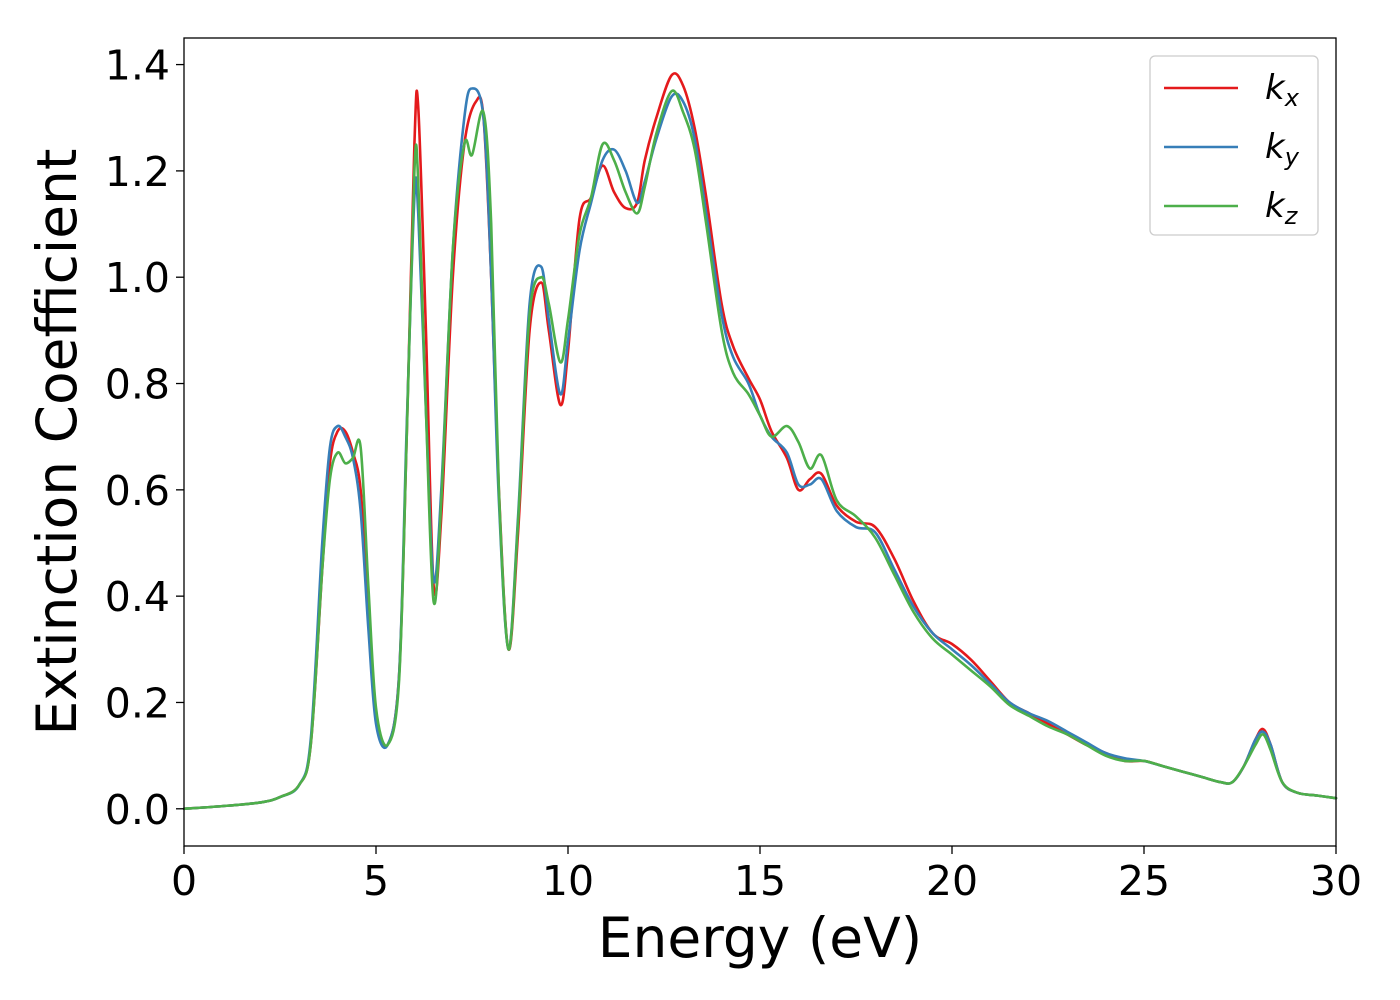 Image resolution: width=1400 pixels, height=1000 pixels. Describe the element at coordinates (376, 881) in the screenshot. I see `x-tick-label: 5` at that location.